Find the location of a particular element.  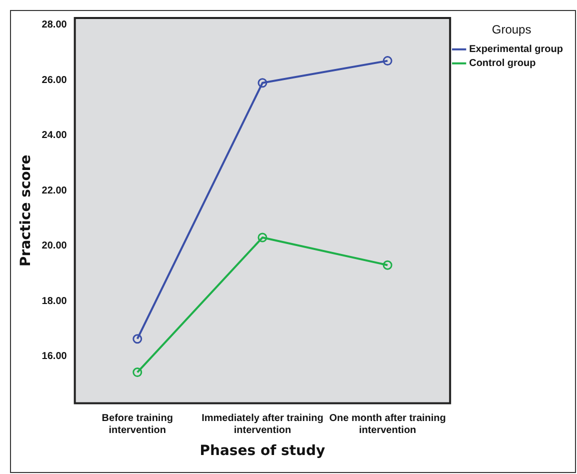

y-tick-label: 18.00 is located at coordinates (55, 301).